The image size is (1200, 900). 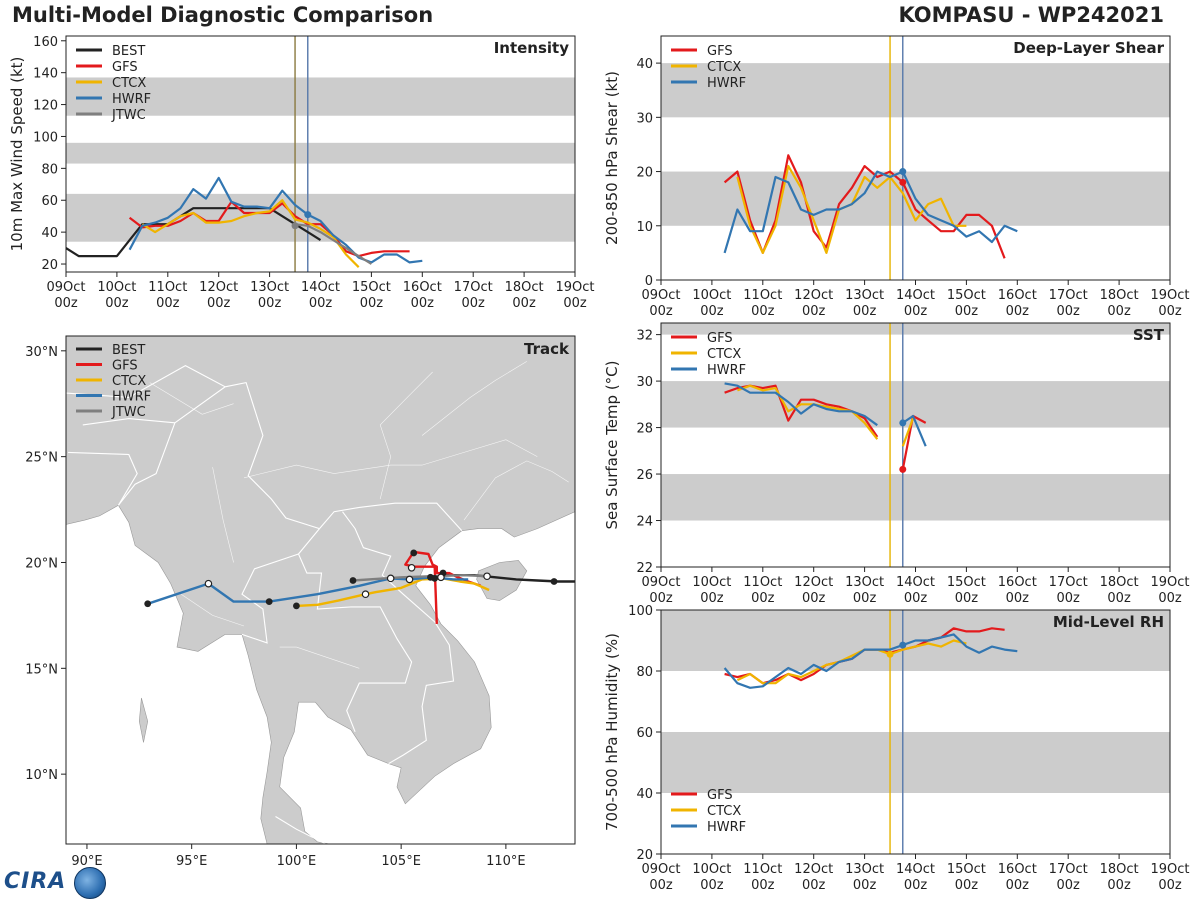 I want to click on intensity-ytick-label: 20, so click(x=49, y=265).